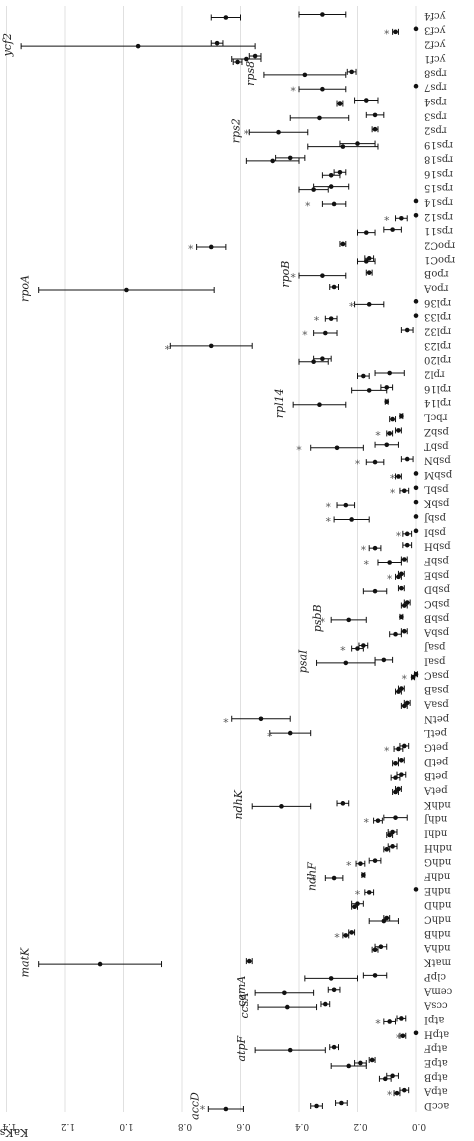 The image size is (474, 1141). Describe the element at coordinates (436, 560) in the screenshot. I see `gene-label-psbF: psbF` at that location.